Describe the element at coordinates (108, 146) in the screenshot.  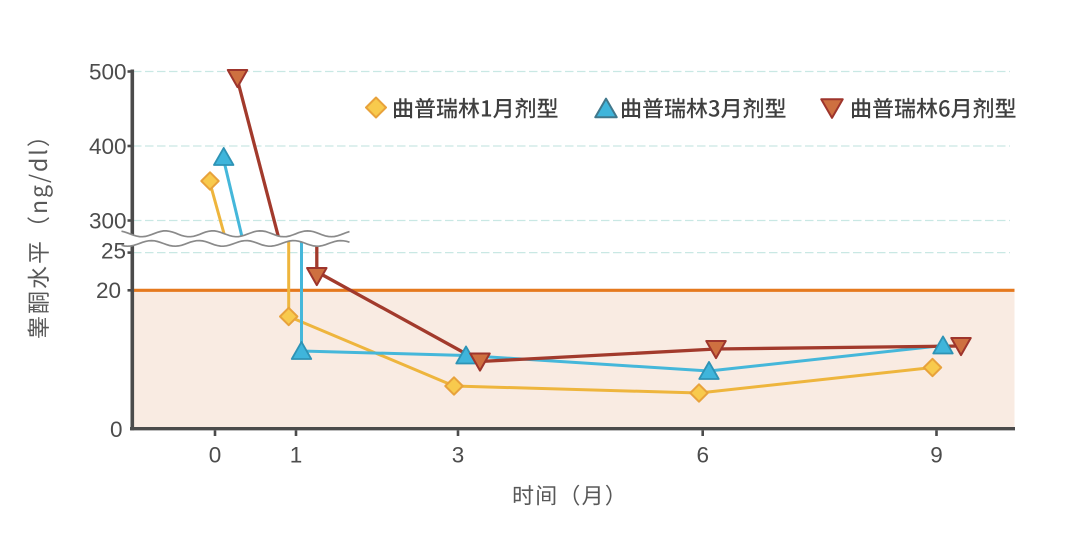
I see `svg-text: 400` at that location.